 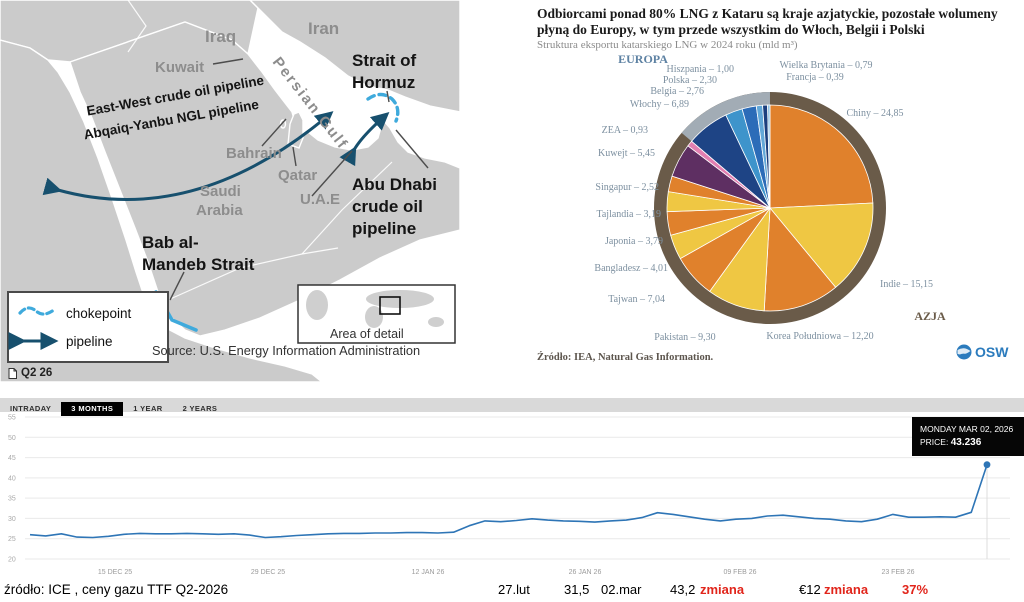 I want to click on pie-label-belgia: Belgia – 2,76, so click(x=677, y=91).